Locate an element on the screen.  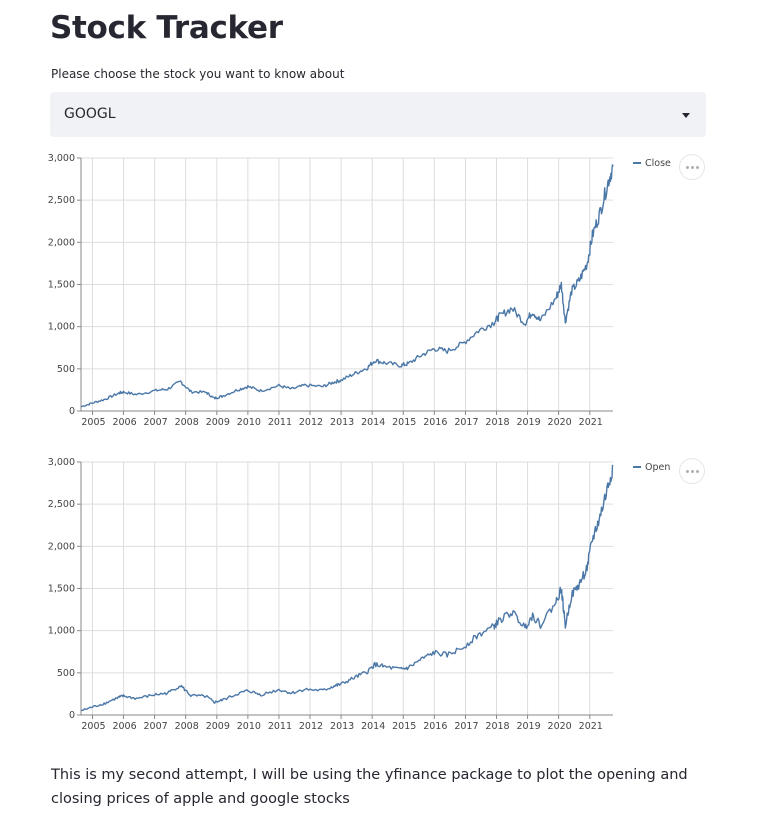
caret-down-icon is located at coordinates (686, 115).